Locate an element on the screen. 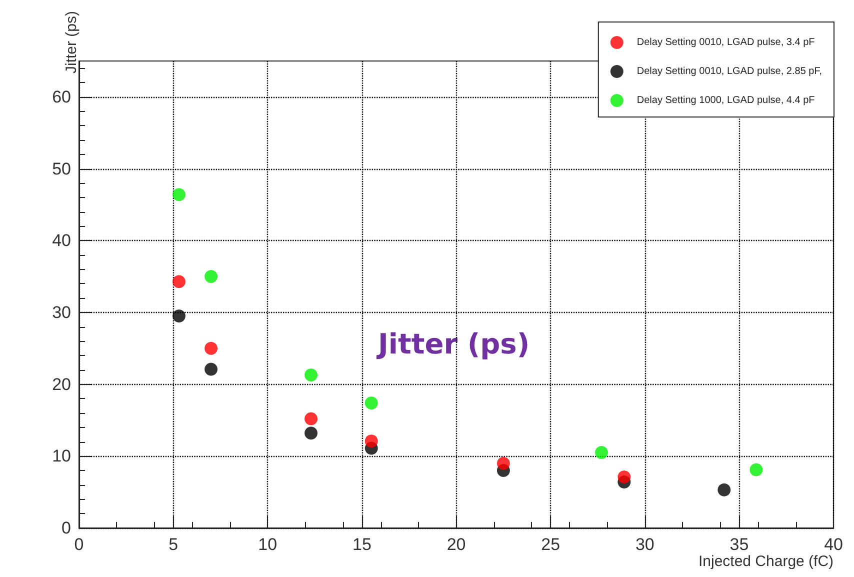 This screenshot has width=854, height=577. annotation: Jitter (ps) is located at coordinates (453, 344).